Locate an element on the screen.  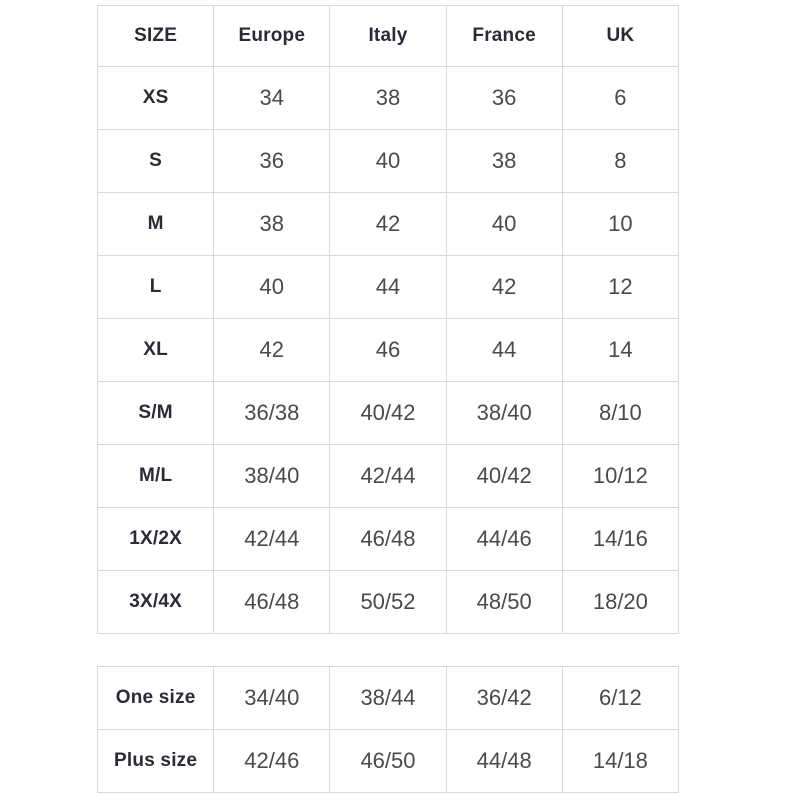
size-value-cell: 36/38 is located at coordinates (272, 413).